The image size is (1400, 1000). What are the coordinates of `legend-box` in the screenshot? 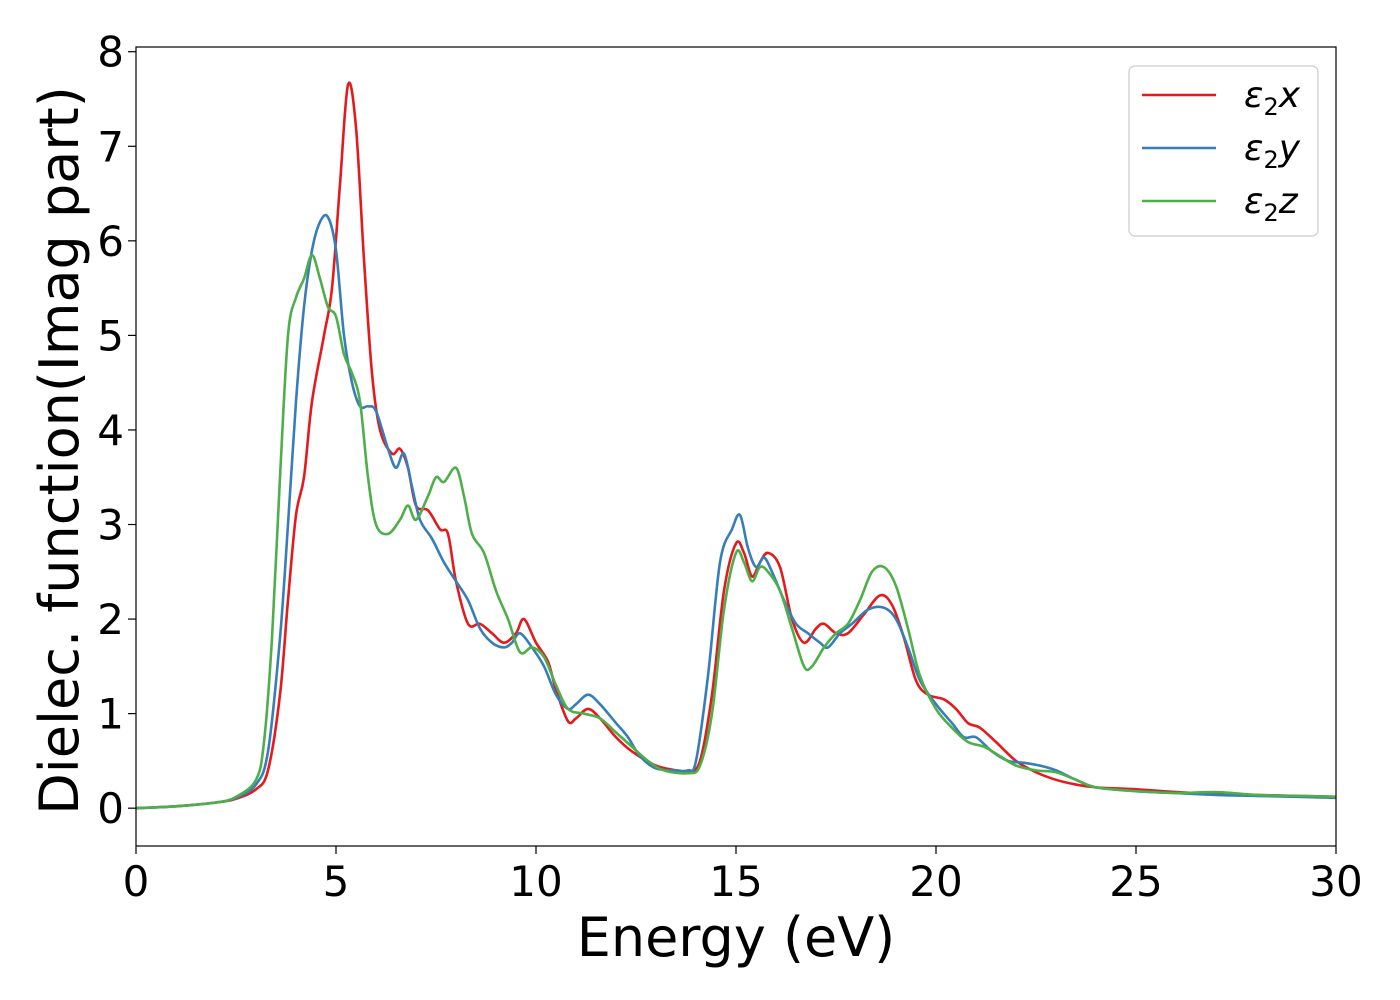 It's located at (1223, 151).